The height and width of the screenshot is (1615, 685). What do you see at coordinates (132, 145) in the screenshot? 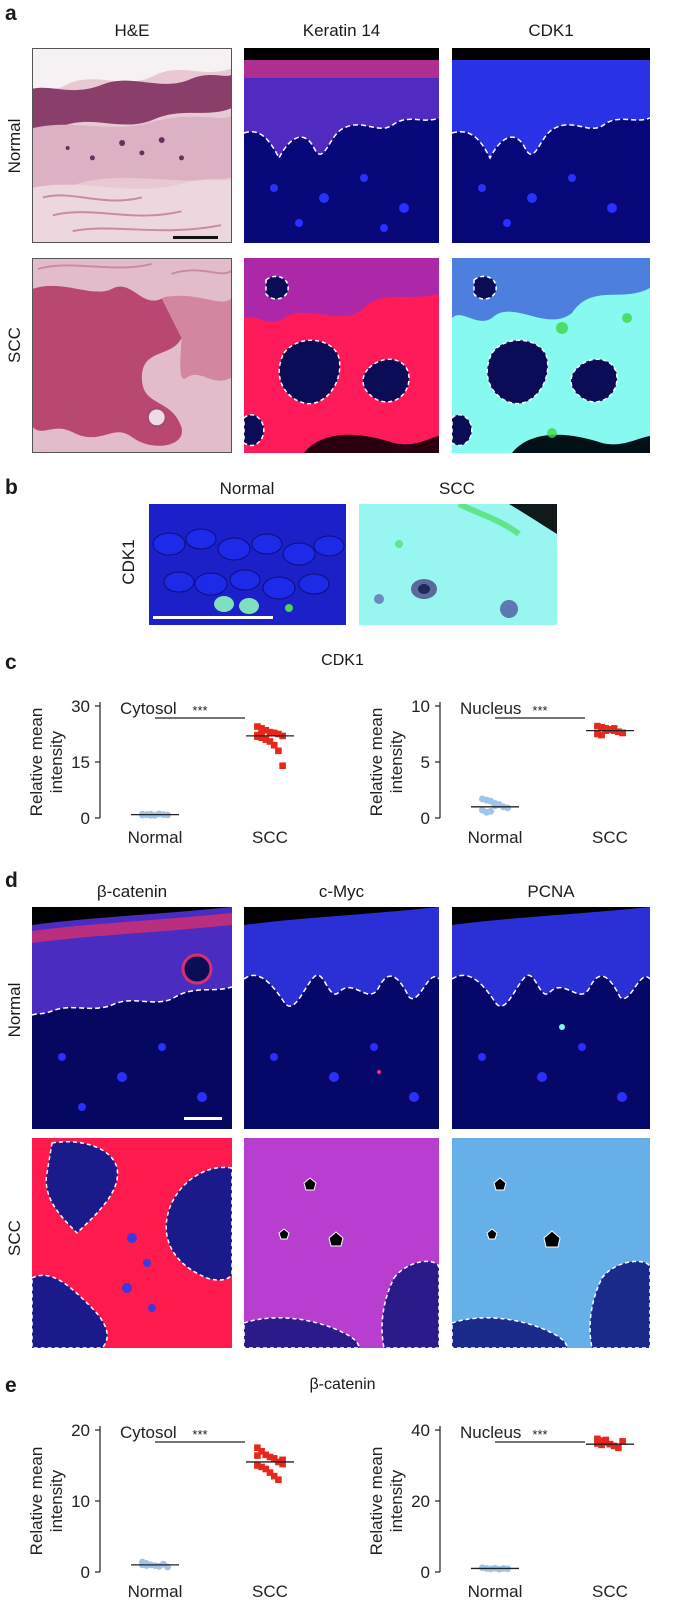
I see `he-normal-image` at bounding box center [132, 145].